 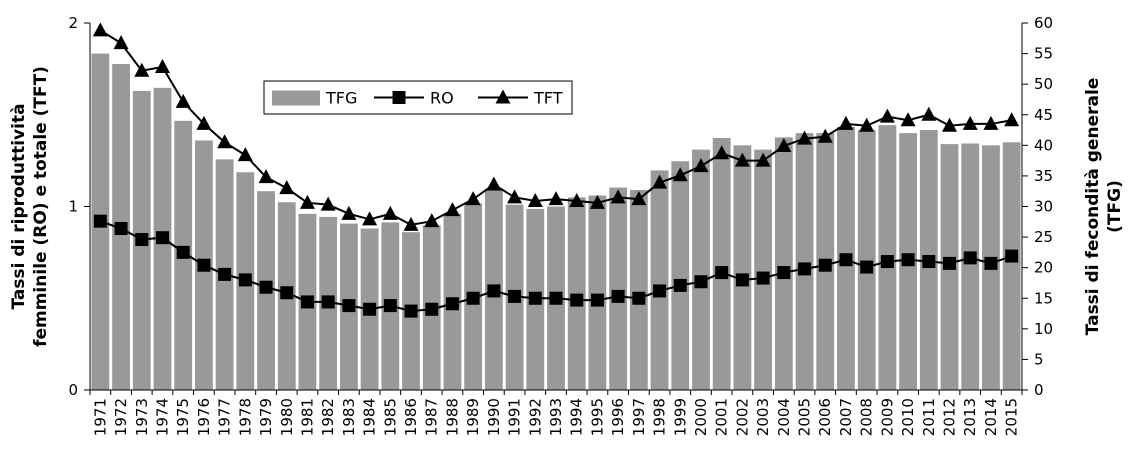 I want to click on right-tick-label: 35, so click(x=1043, y=176).